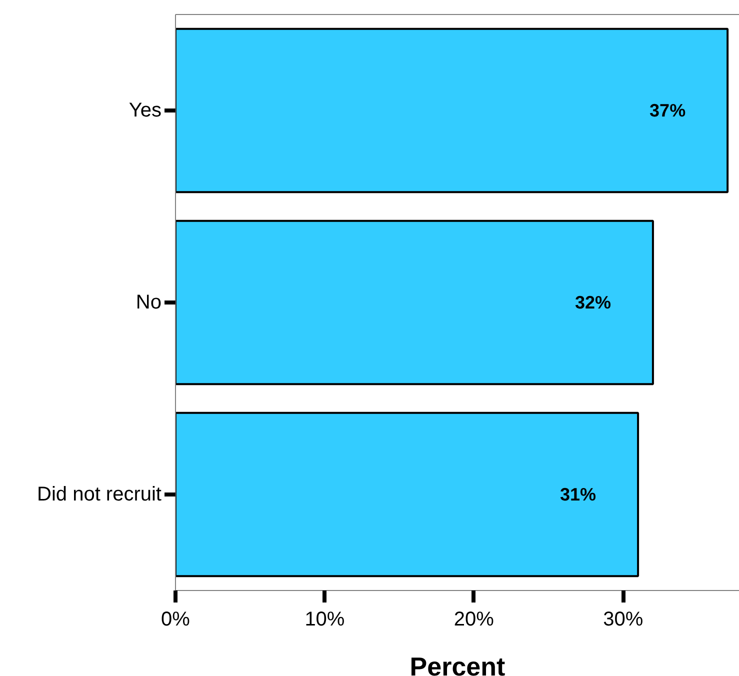 The height and width of the screenshot is (676, 739). Describe the element at coordinates (668, 110) in the screenshot. I see `data-label: 37%` at that location.